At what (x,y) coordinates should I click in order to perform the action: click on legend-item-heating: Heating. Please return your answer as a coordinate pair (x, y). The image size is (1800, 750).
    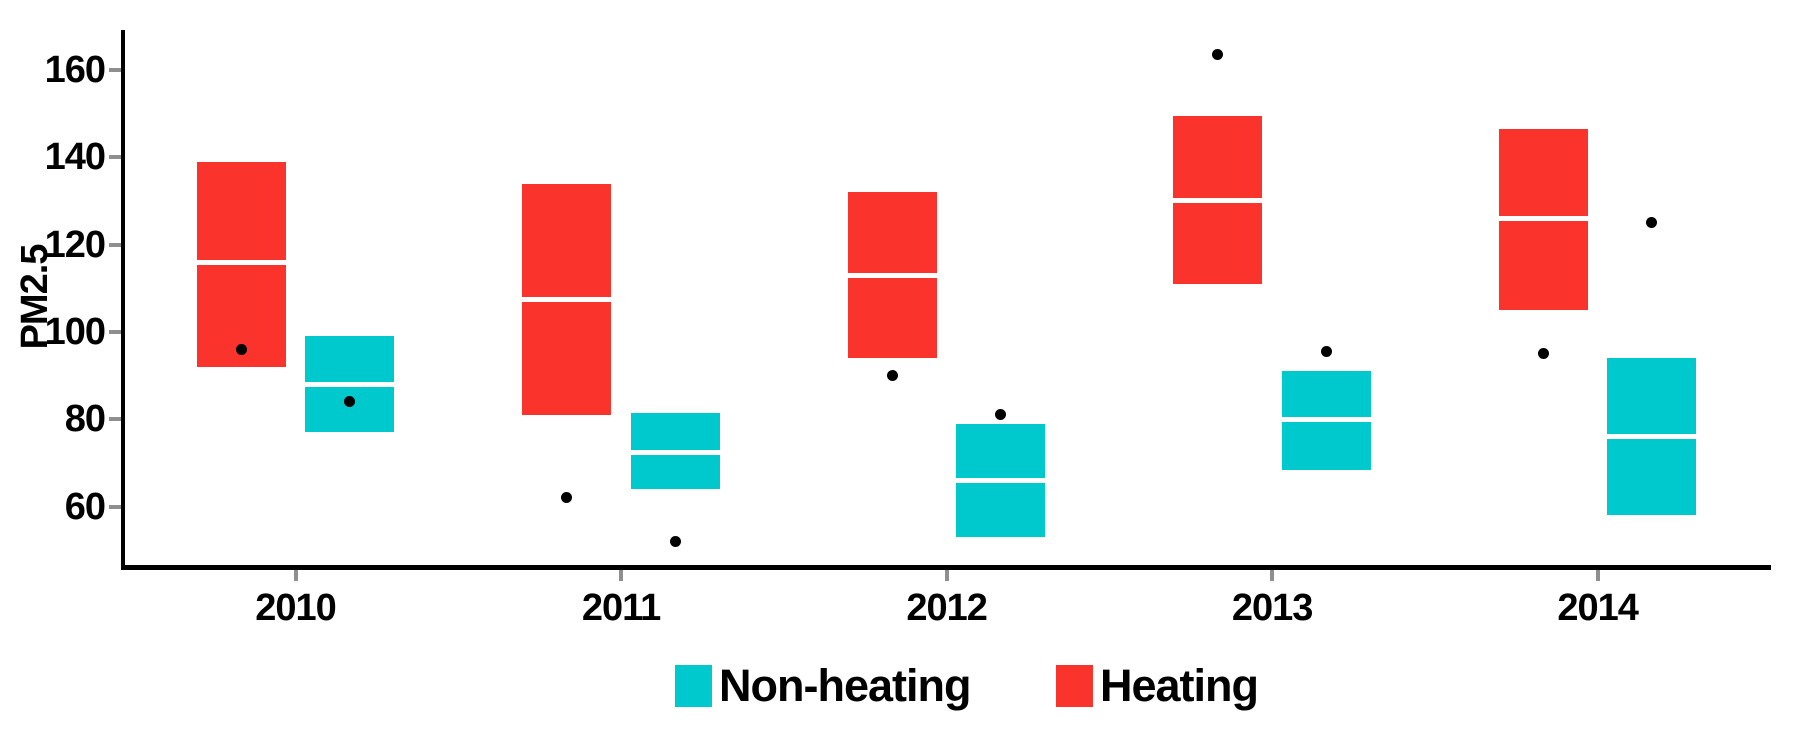
    Looking at the image, I should click on (1157, 685).